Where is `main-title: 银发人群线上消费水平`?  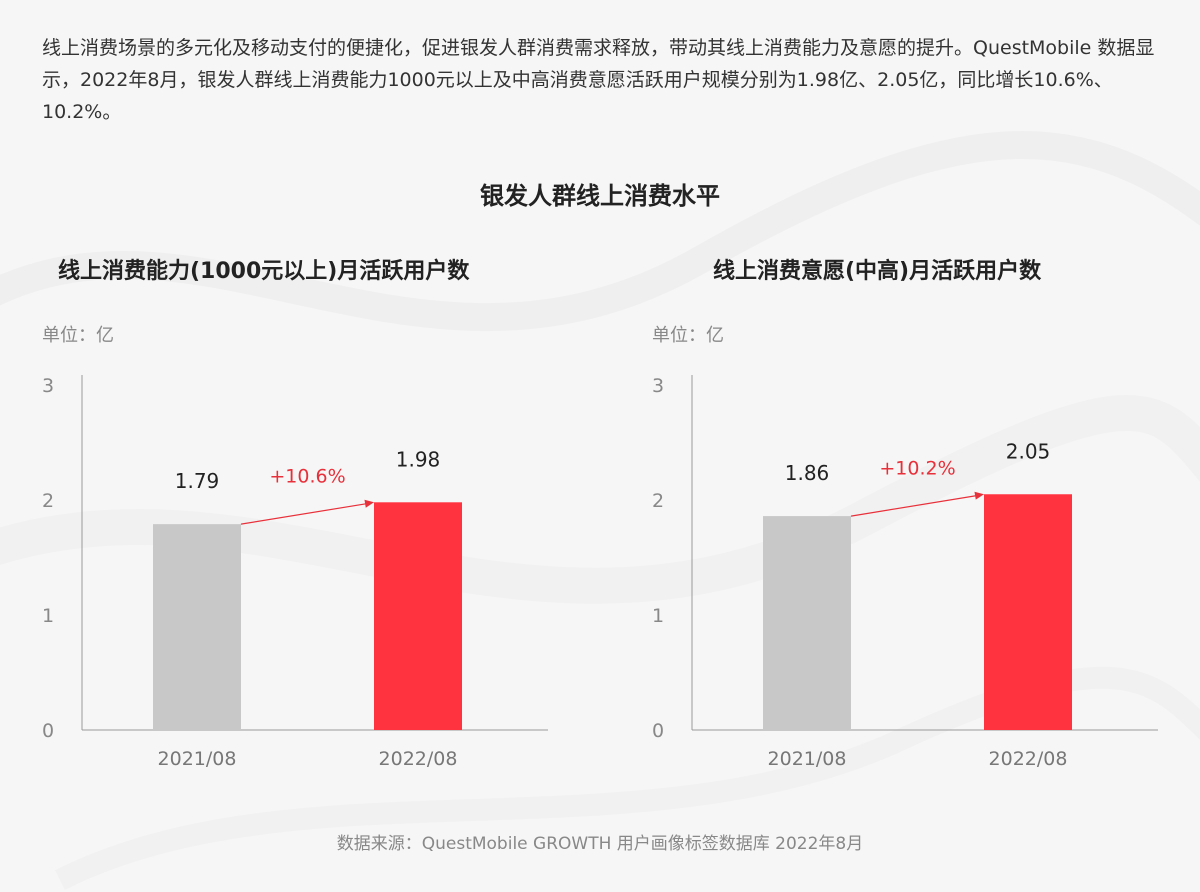 main-title: 银发人群线上消费水平 is located at coordinates (600, 196).